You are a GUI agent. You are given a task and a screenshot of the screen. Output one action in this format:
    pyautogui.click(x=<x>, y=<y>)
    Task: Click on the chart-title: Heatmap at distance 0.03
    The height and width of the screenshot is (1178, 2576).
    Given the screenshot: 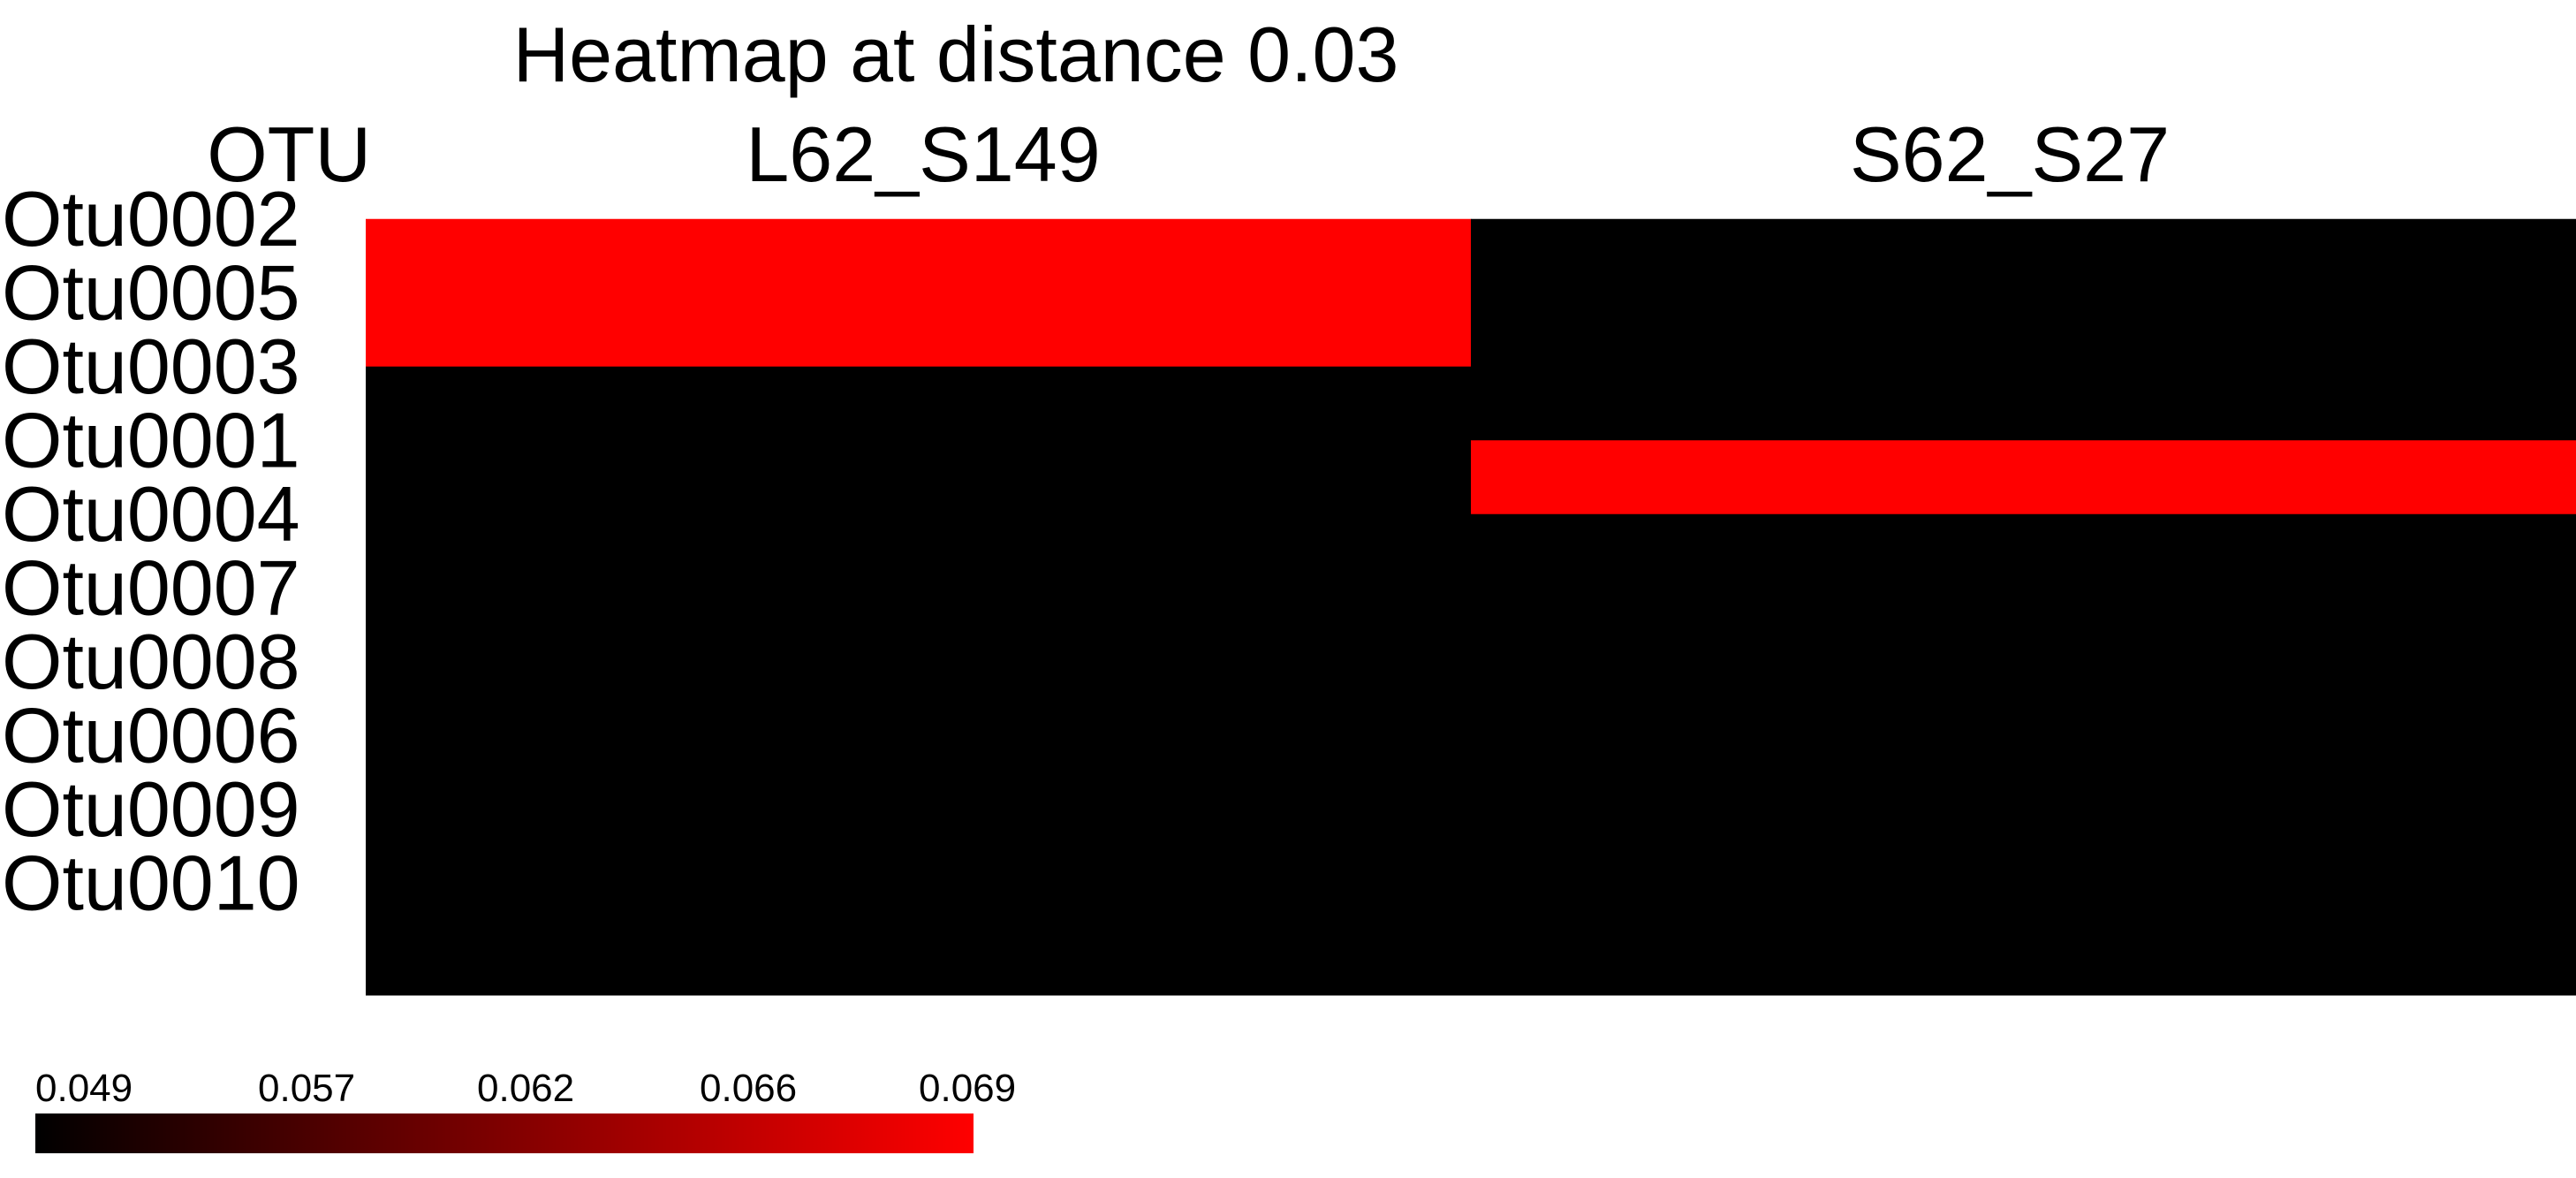 What is the action you would take?
    pyautogui.click(x=956, y=54)
    